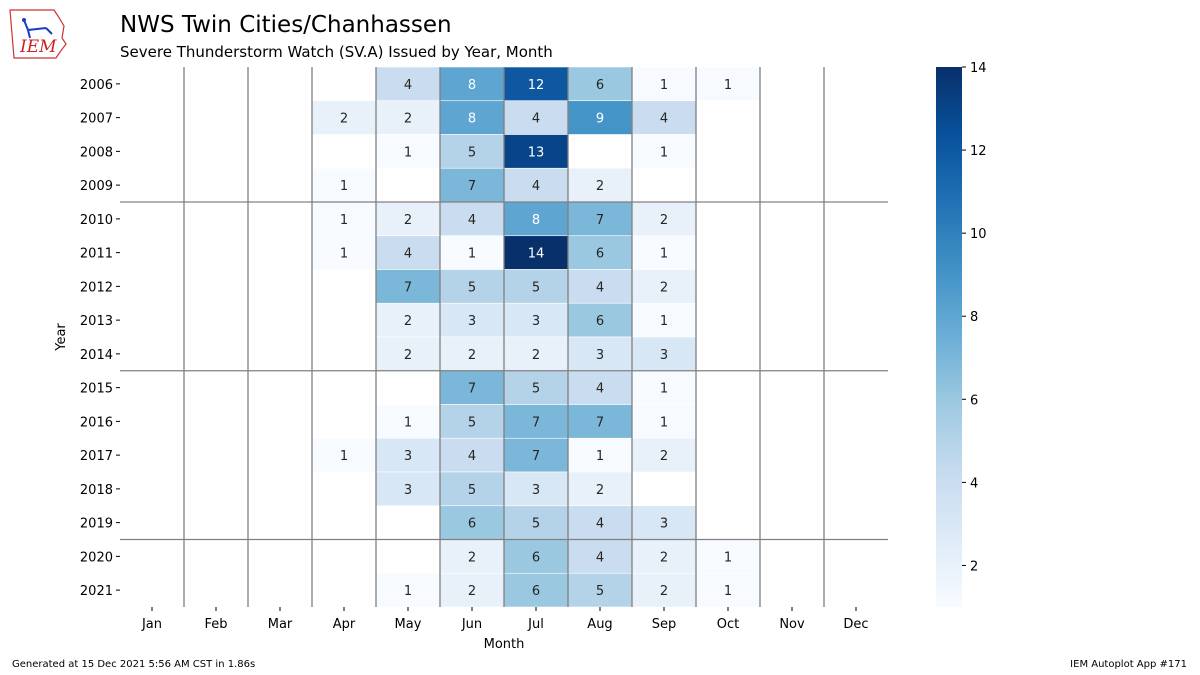  I want to click on y-tick-label: 2016, so click(96, 422).